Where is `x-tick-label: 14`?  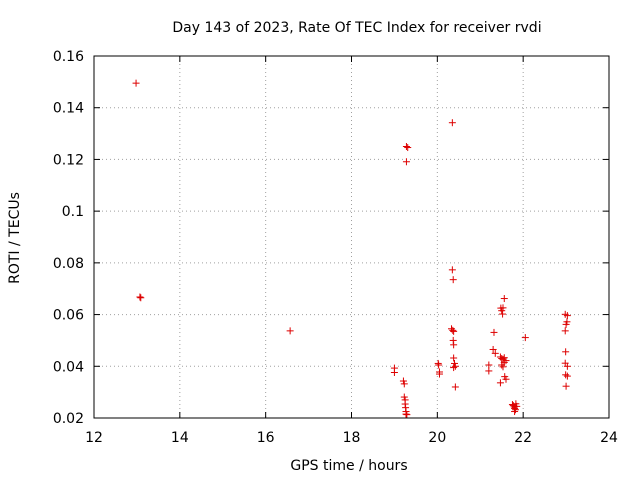 x-tick-label: 14 is located at coordinates (180, 438).